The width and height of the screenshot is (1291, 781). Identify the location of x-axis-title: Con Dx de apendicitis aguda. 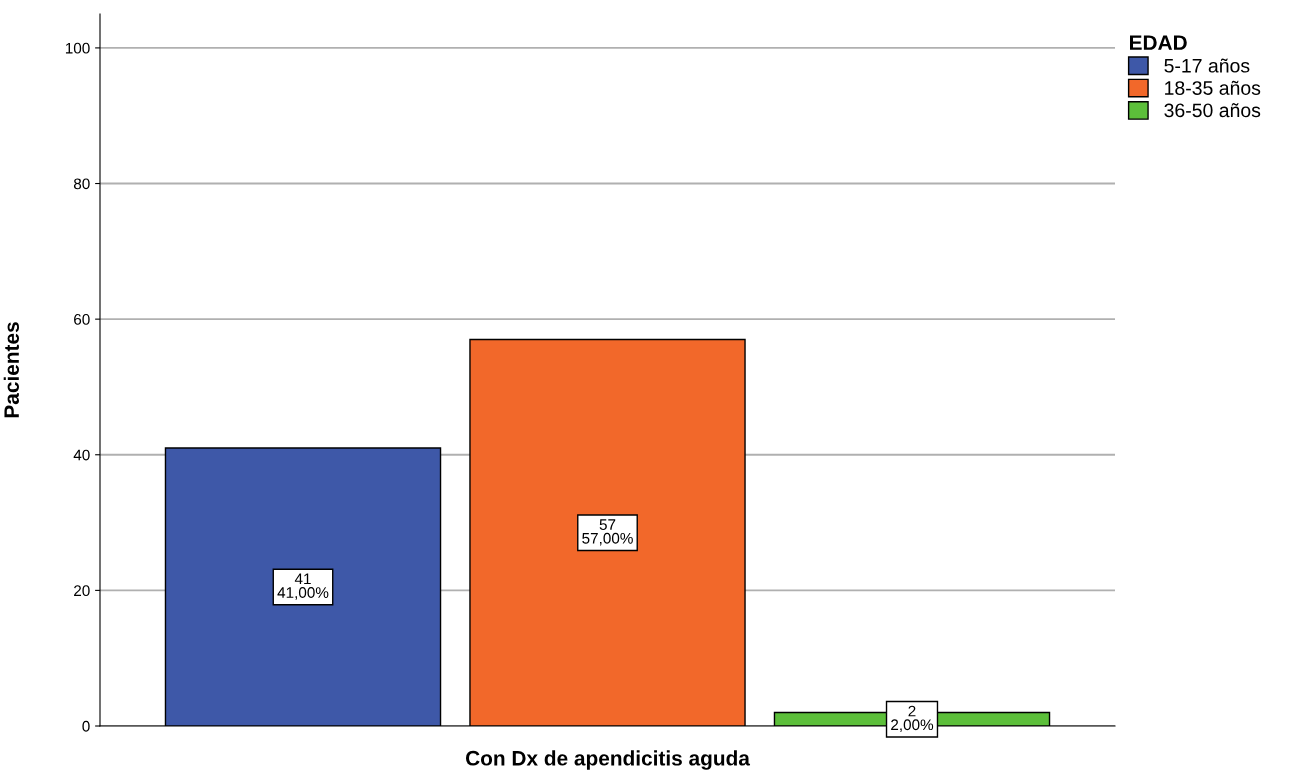
(608, 760).